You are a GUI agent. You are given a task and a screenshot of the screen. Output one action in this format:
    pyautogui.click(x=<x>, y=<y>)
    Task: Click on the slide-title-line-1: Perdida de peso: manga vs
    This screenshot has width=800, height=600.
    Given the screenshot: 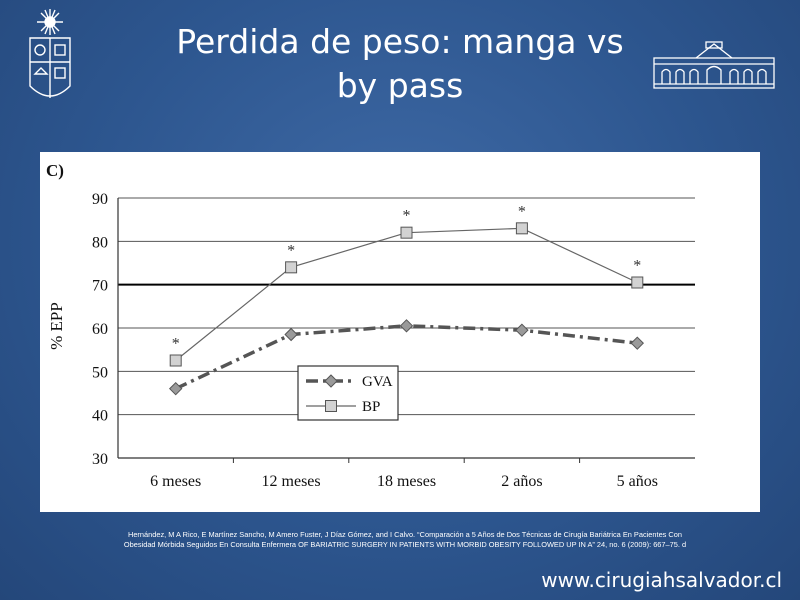 What is the action you would take?
    pyautogui.click(x=400, y=41)
    